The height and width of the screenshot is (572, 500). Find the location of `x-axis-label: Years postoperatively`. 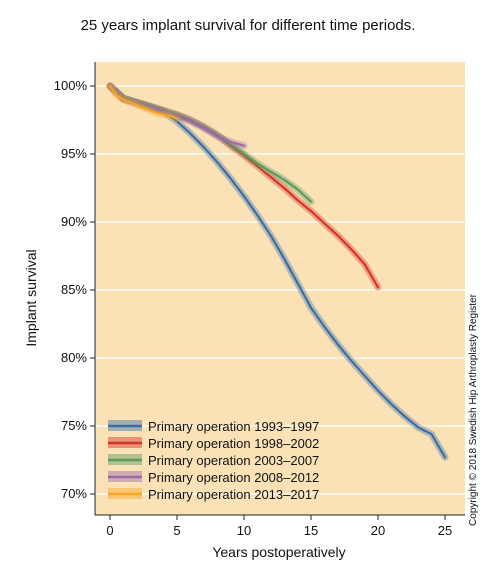

x-axis-label: Years postoperatively is located at coordinates (278, 552).